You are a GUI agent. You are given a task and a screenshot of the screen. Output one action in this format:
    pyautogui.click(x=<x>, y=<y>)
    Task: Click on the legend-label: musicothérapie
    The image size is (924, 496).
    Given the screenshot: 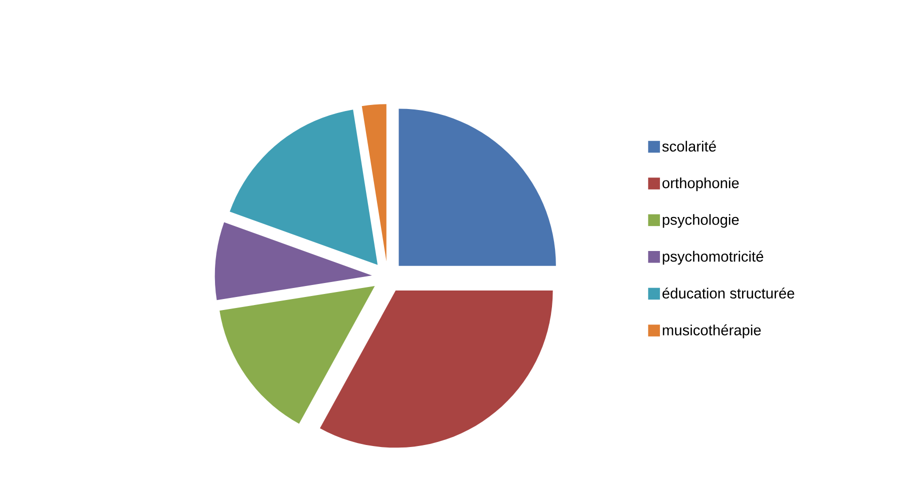 What is the action you would take?
    pyautogui.click(x=711, y=331)
    